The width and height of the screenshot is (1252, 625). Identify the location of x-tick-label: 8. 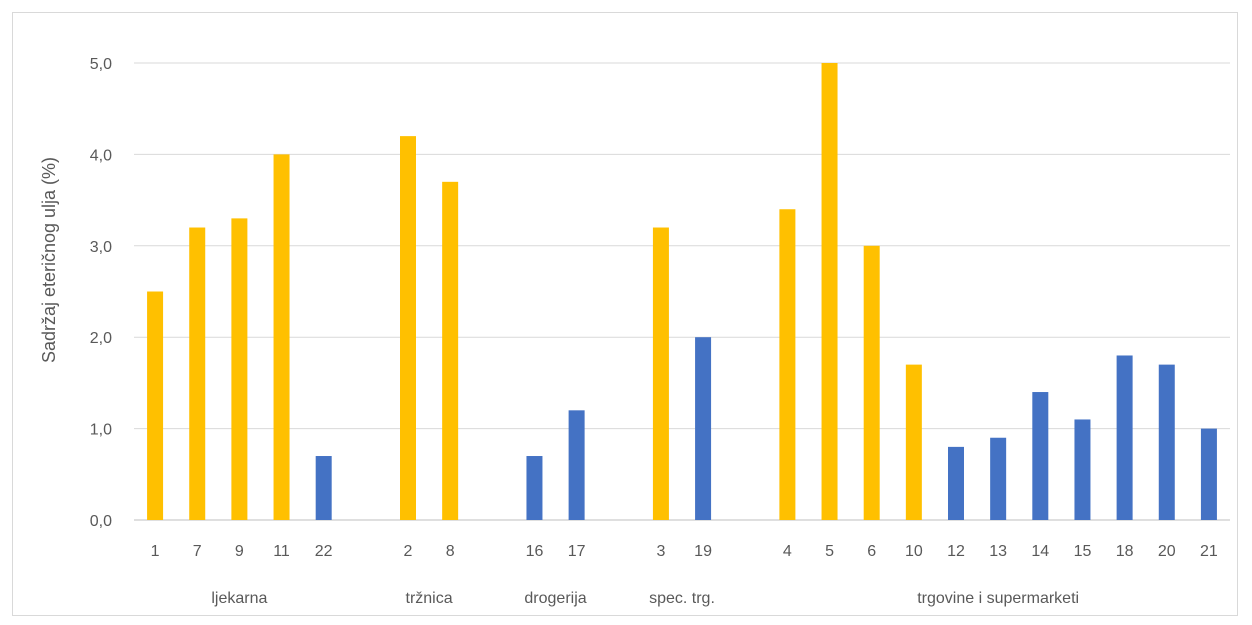
(450, 551).